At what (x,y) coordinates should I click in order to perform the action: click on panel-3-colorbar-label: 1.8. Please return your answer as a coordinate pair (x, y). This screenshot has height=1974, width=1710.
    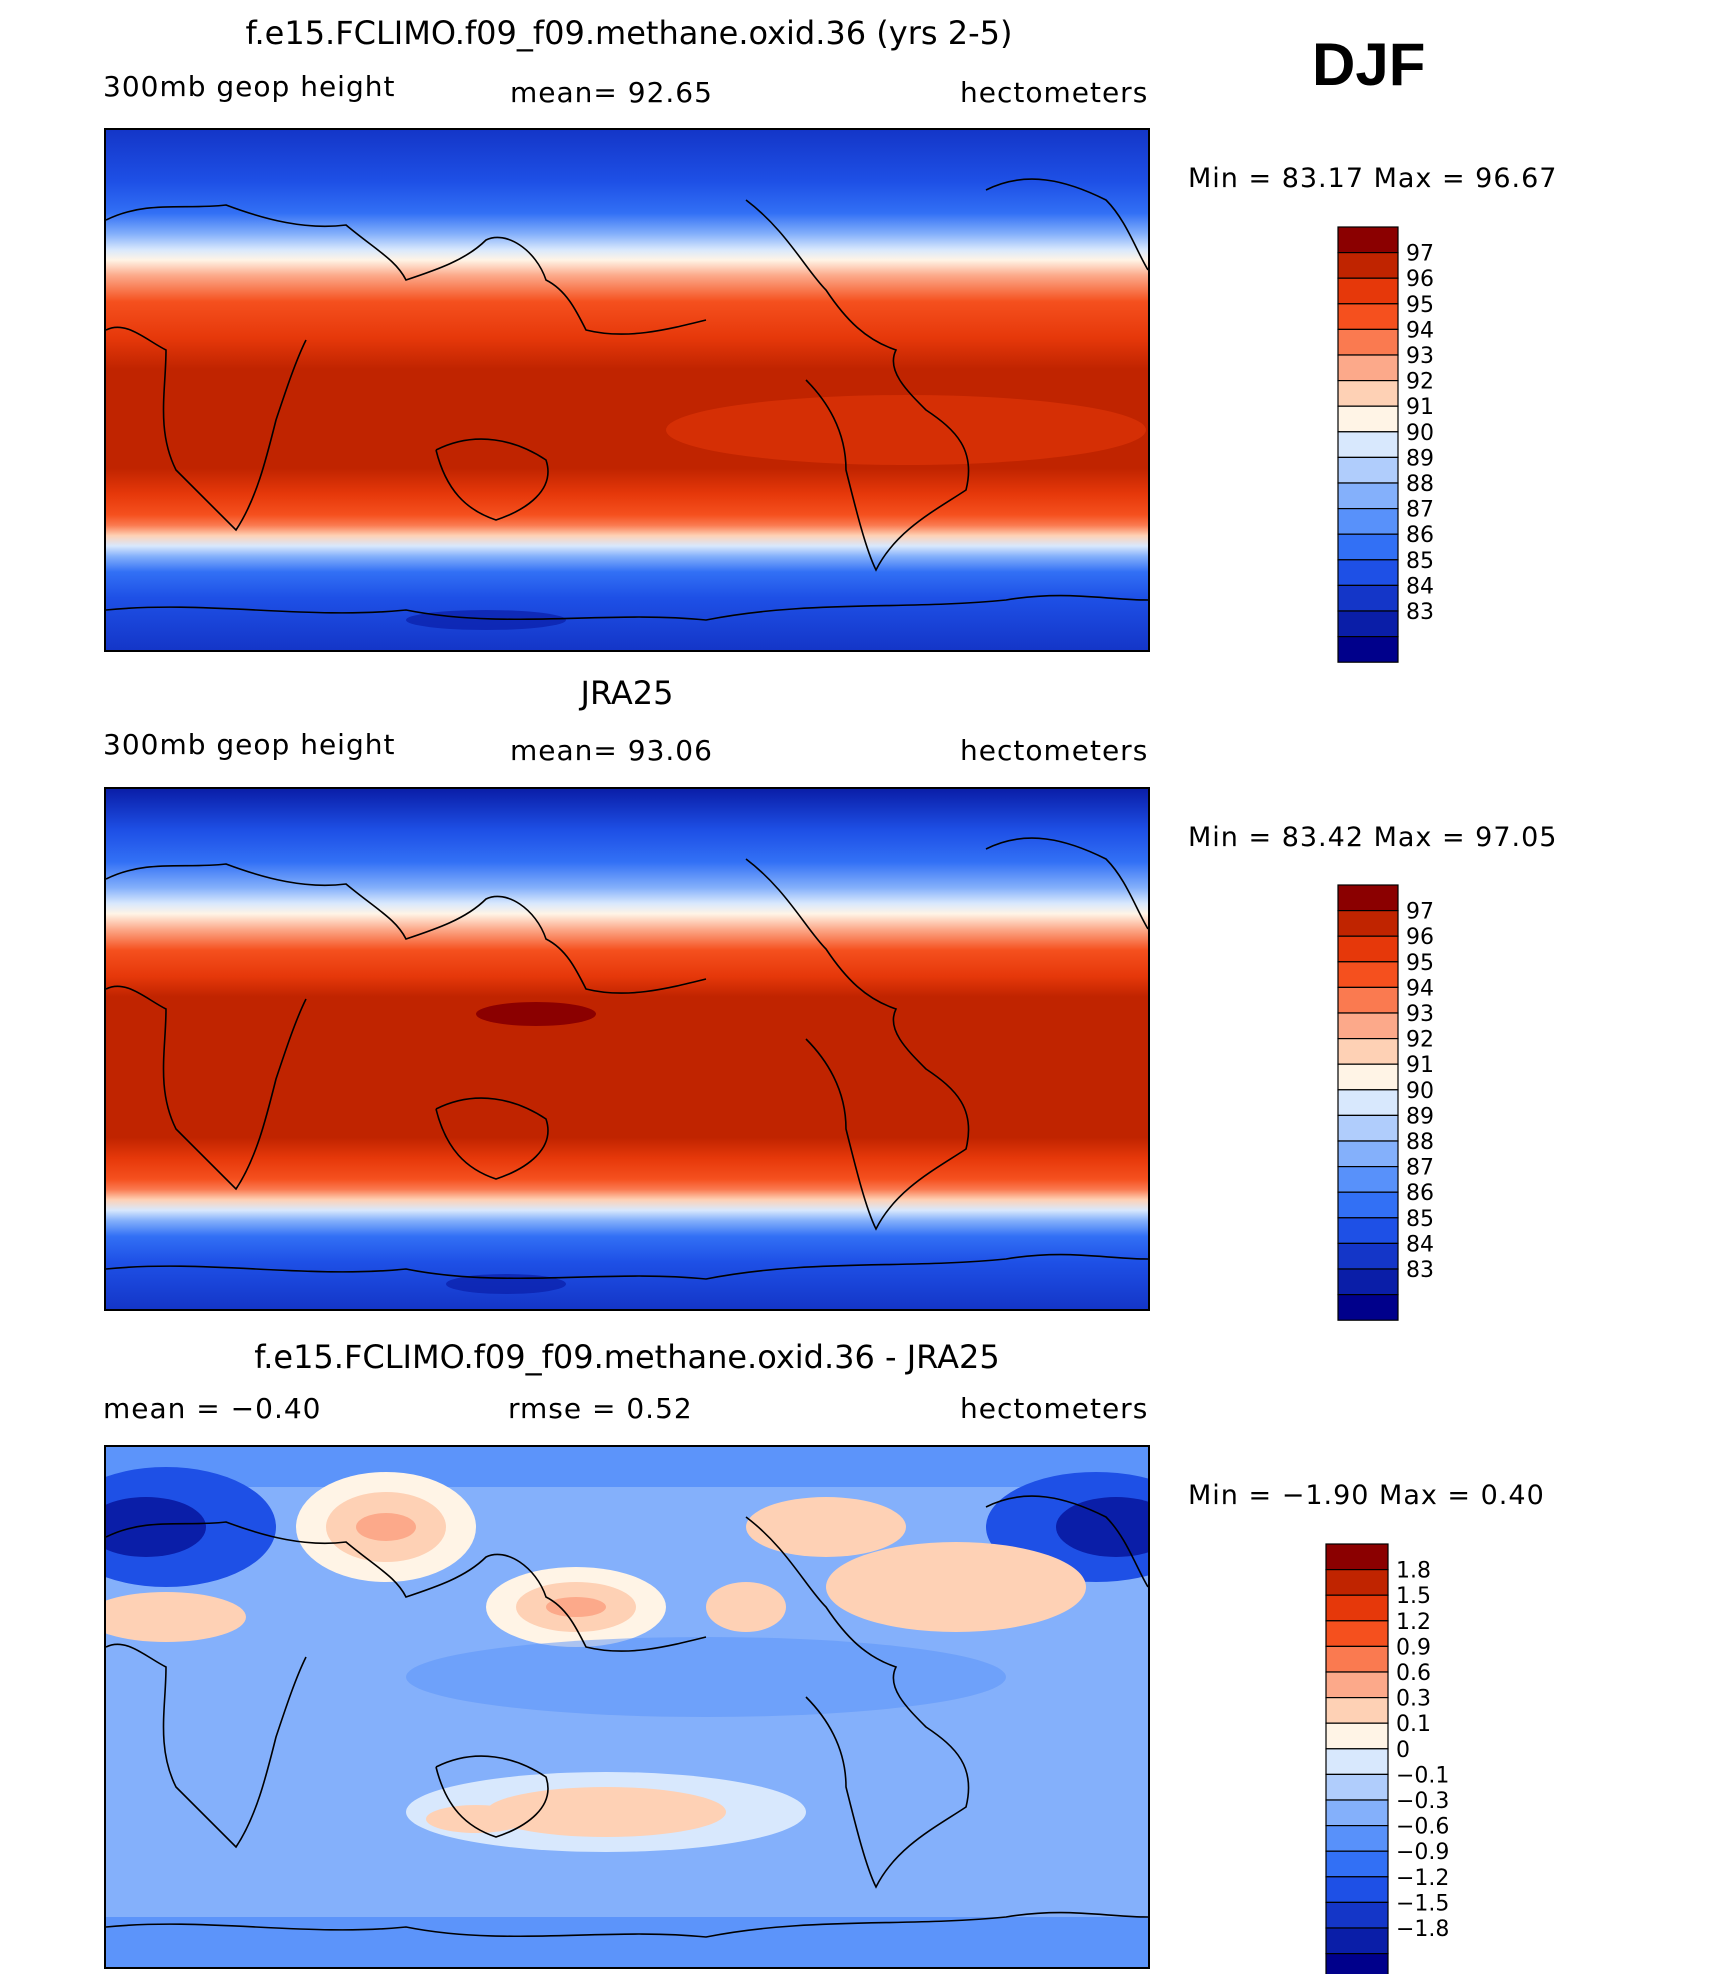
    Looking at the image, I should click on (1413, 1571).